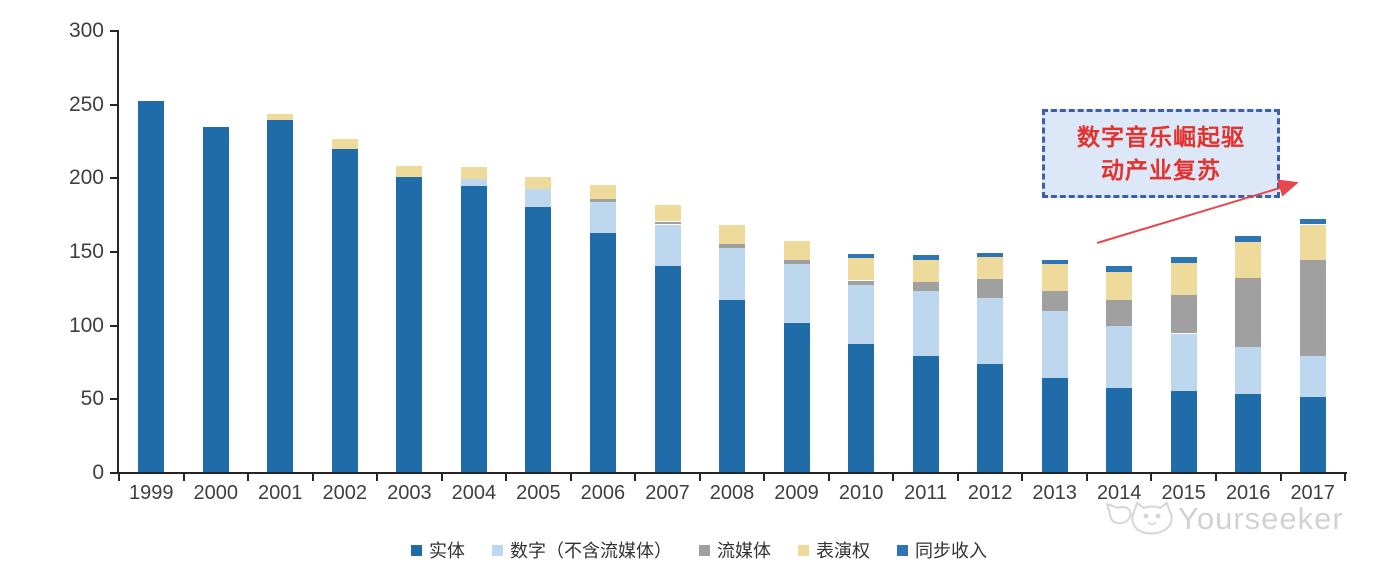  Describe the element at coordinates (1054, 493) in the screenshot. I see `x-tick-label: 2013` at that location.